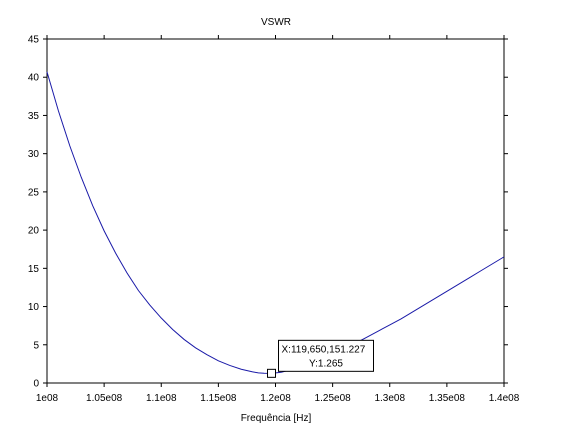 This screenshot has width=566, height=440. What do you see at coordinates (34, 154) in the screenshot?
I see `y-tick-label: 30` at bounding box center [34, 154].